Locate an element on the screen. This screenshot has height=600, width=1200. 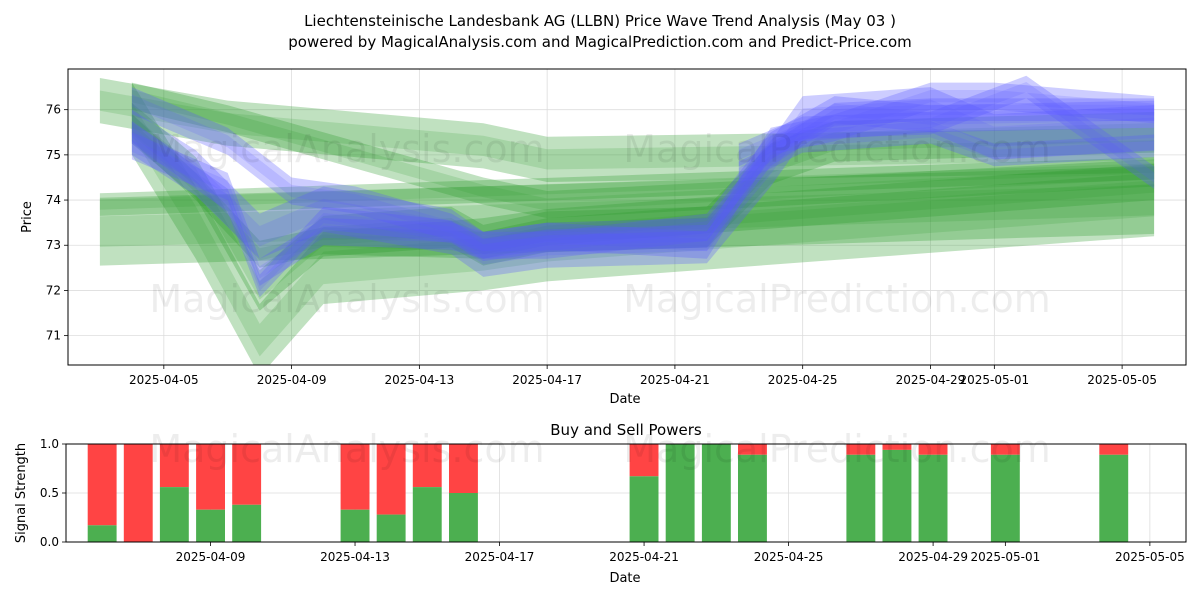
price-y-tick-label: 71 is located at coordinates (53, 336).